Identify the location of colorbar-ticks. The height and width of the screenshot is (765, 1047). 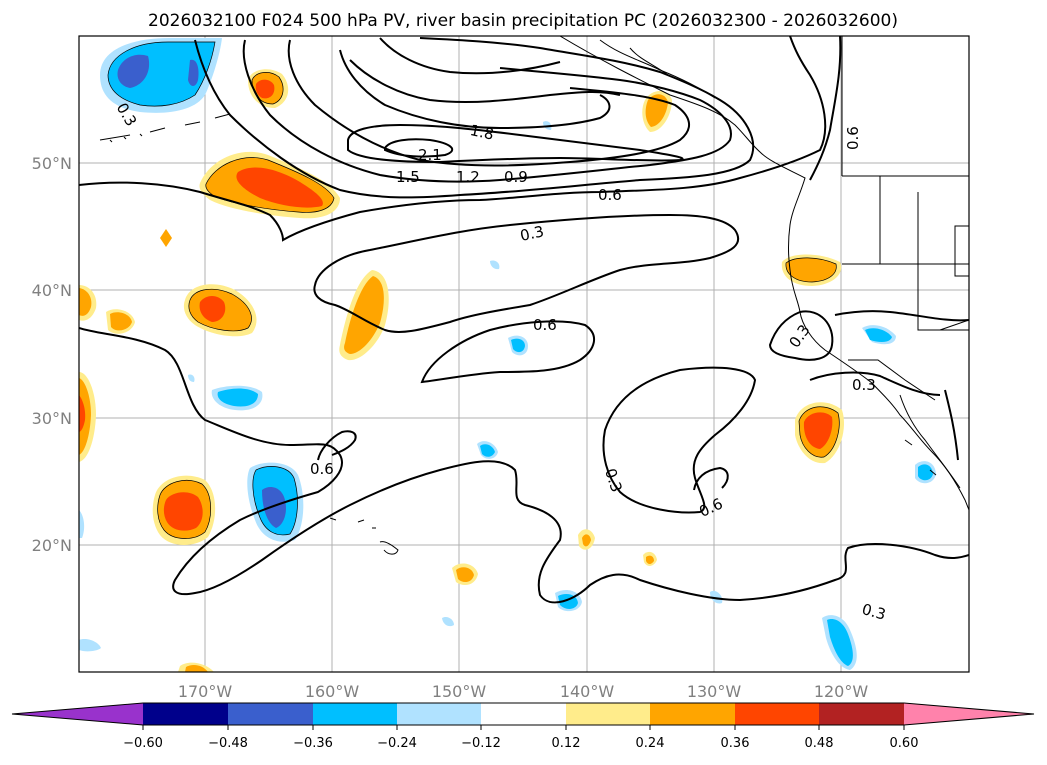
(523, 727).